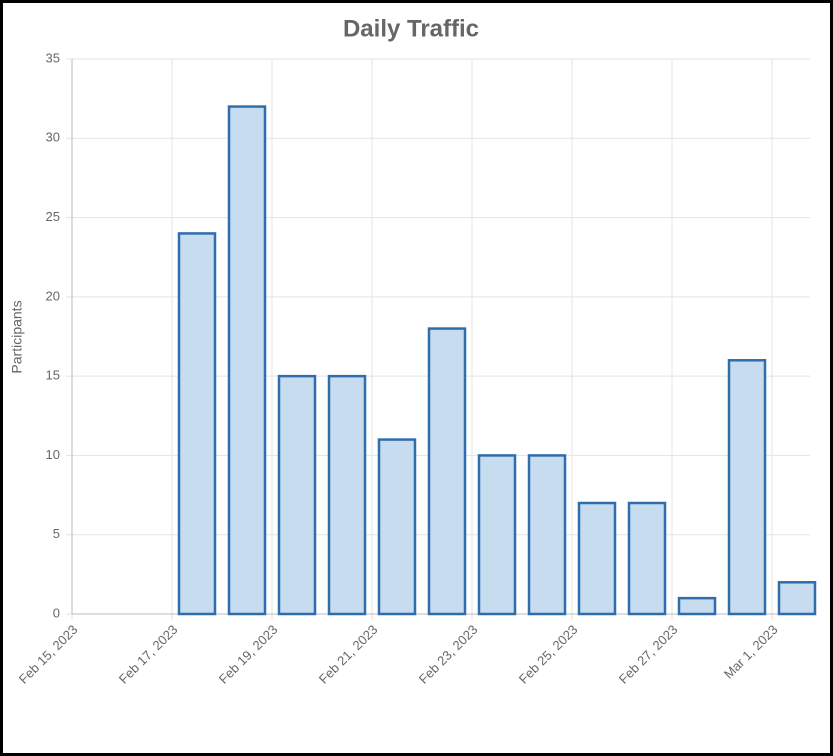  I want to click on y-tick-label: 20, so click(53, 295).